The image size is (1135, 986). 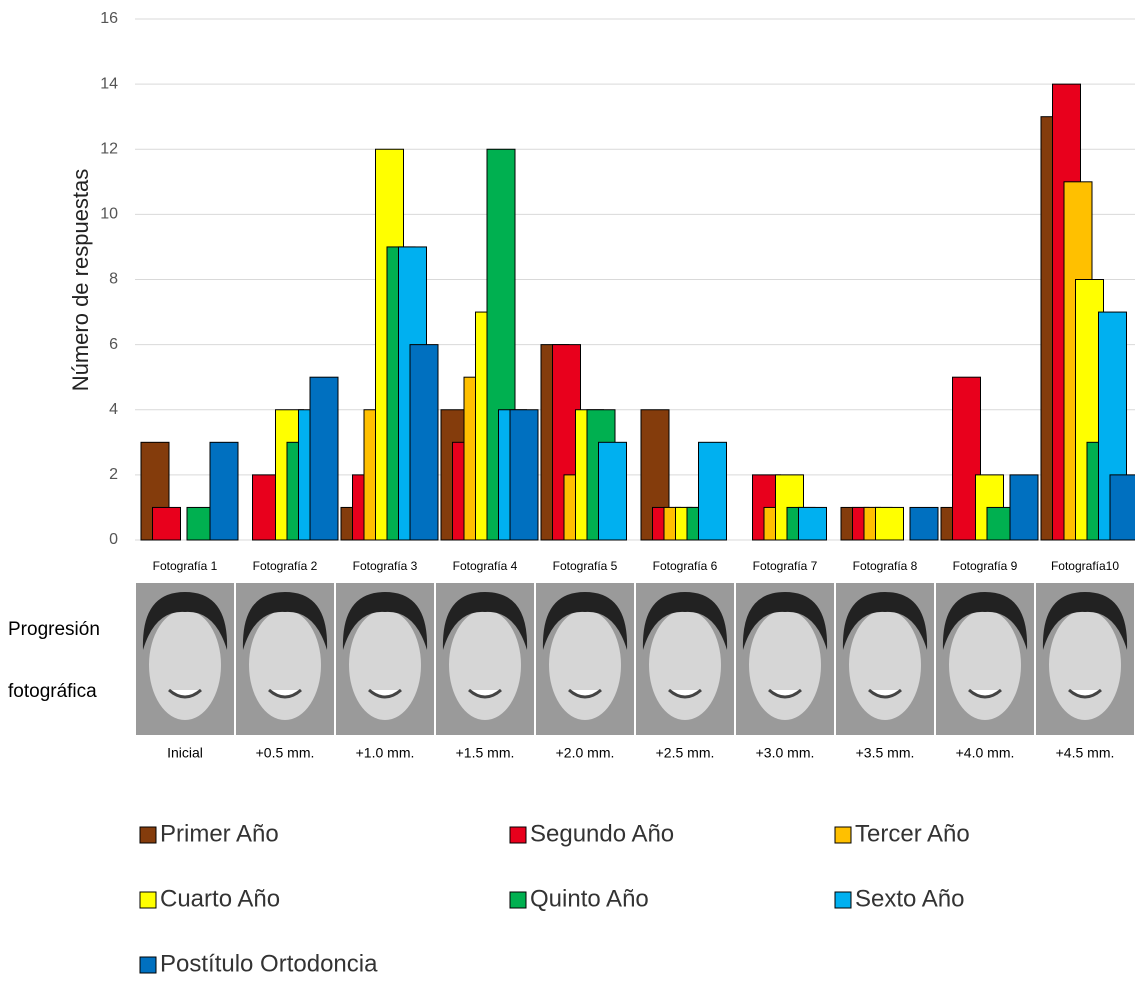 What do you see at coordinates (1085, 566) in the screenshot?
I see `x-tick-label: Fotografía10` at bounding box center [1085, 566].